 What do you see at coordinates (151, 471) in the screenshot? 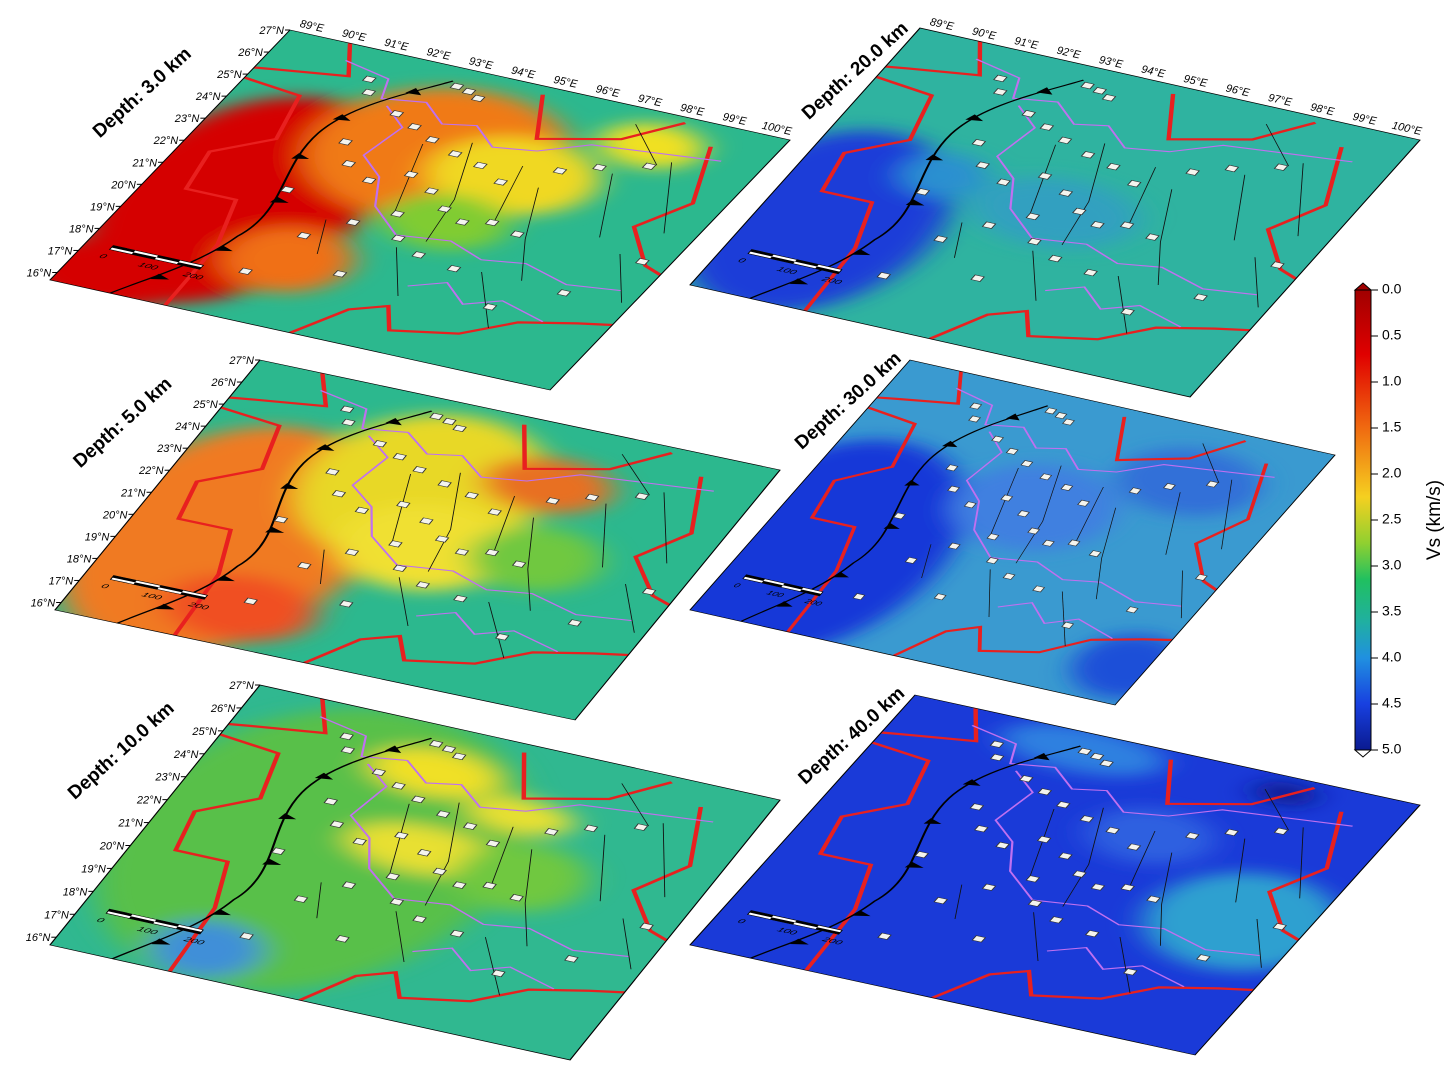
I see `latitude-label: 22°N` at bounding box center [151, 471].